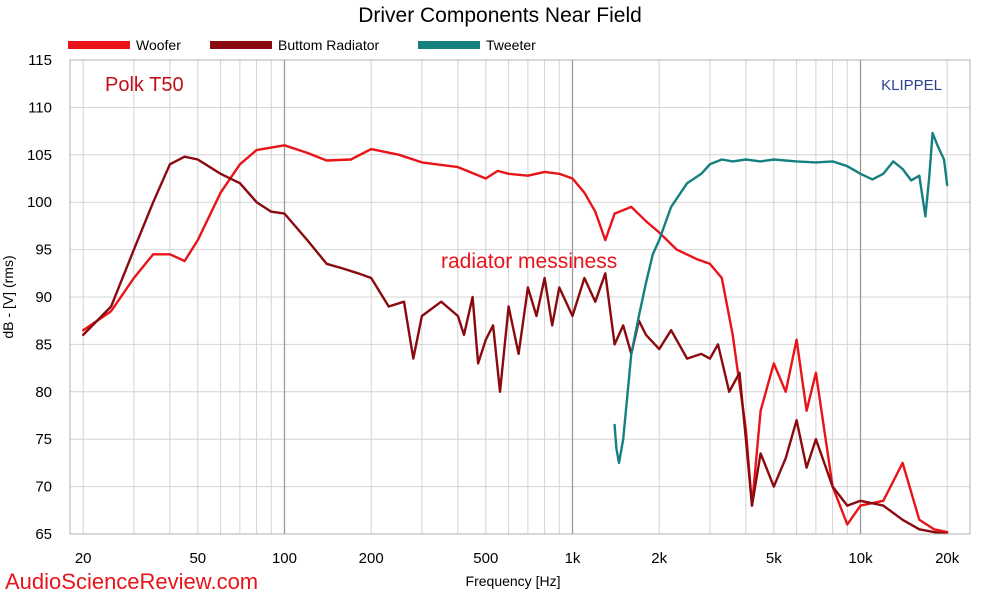  Describe the element at coordinates (328, 45) in the screenshot. I see `legend-label: Buttom Radiator` at that location.